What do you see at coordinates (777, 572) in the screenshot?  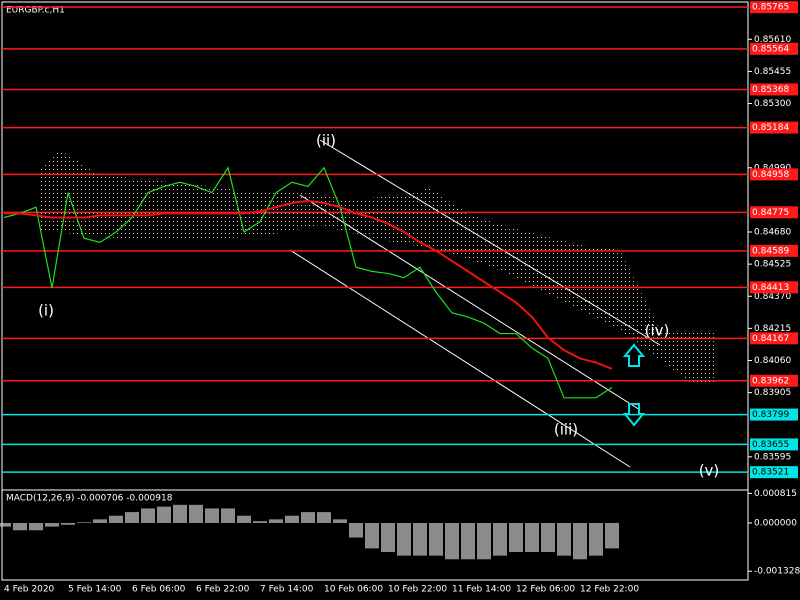 I see `y-tick-label: -0.001328` at bounding box center [777, 572].